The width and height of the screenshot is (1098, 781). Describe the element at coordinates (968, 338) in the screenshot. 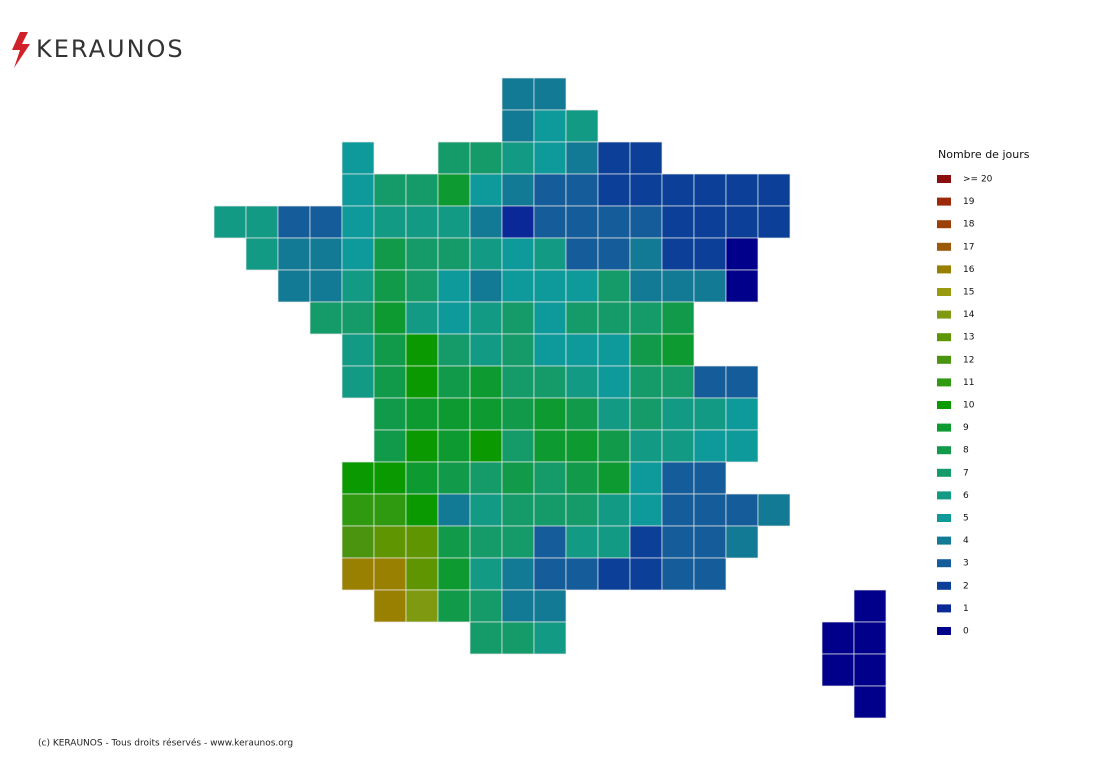

I see `legend-label: 13` at that location.